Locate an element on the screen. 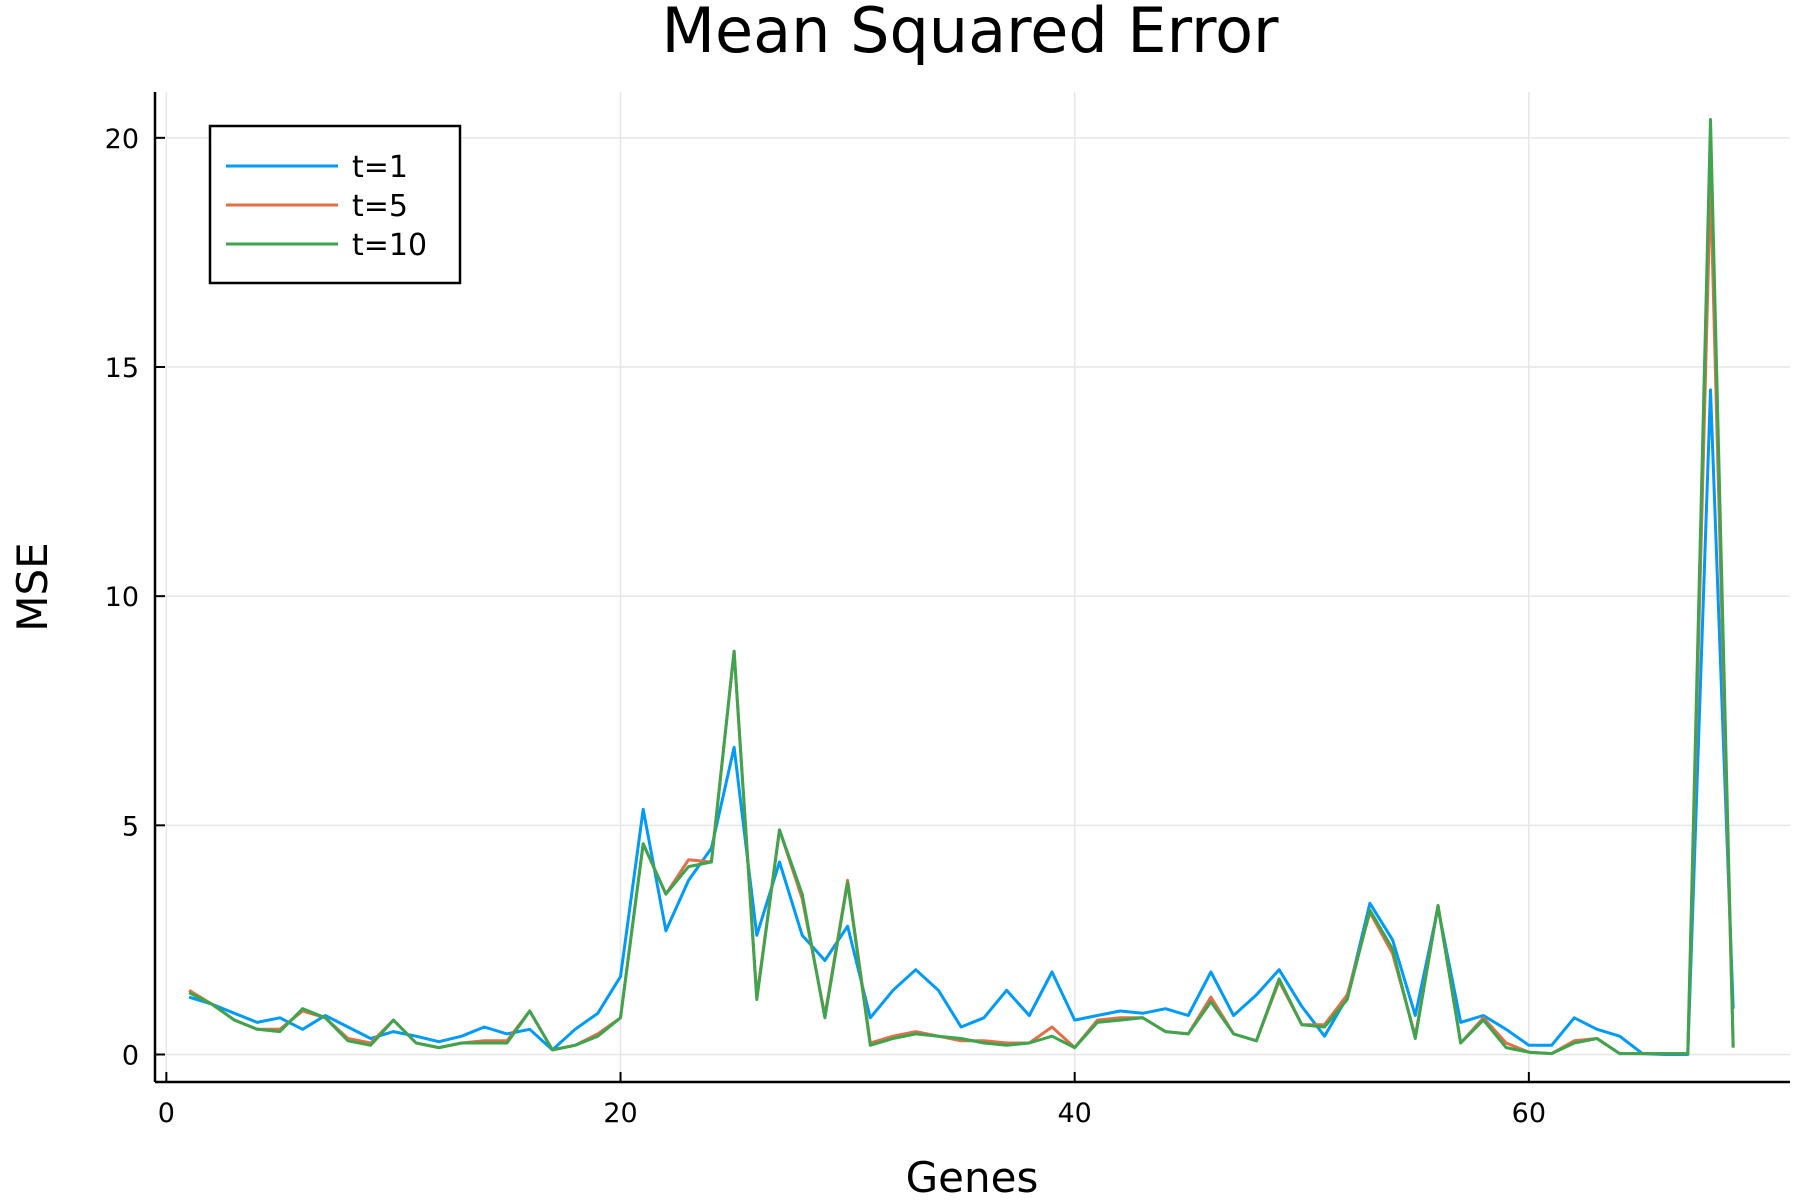 Image resolution: width=1800 pixels, height=1200 pixels. x-tick-label: 40 is located at coordinates (1075, 1113).